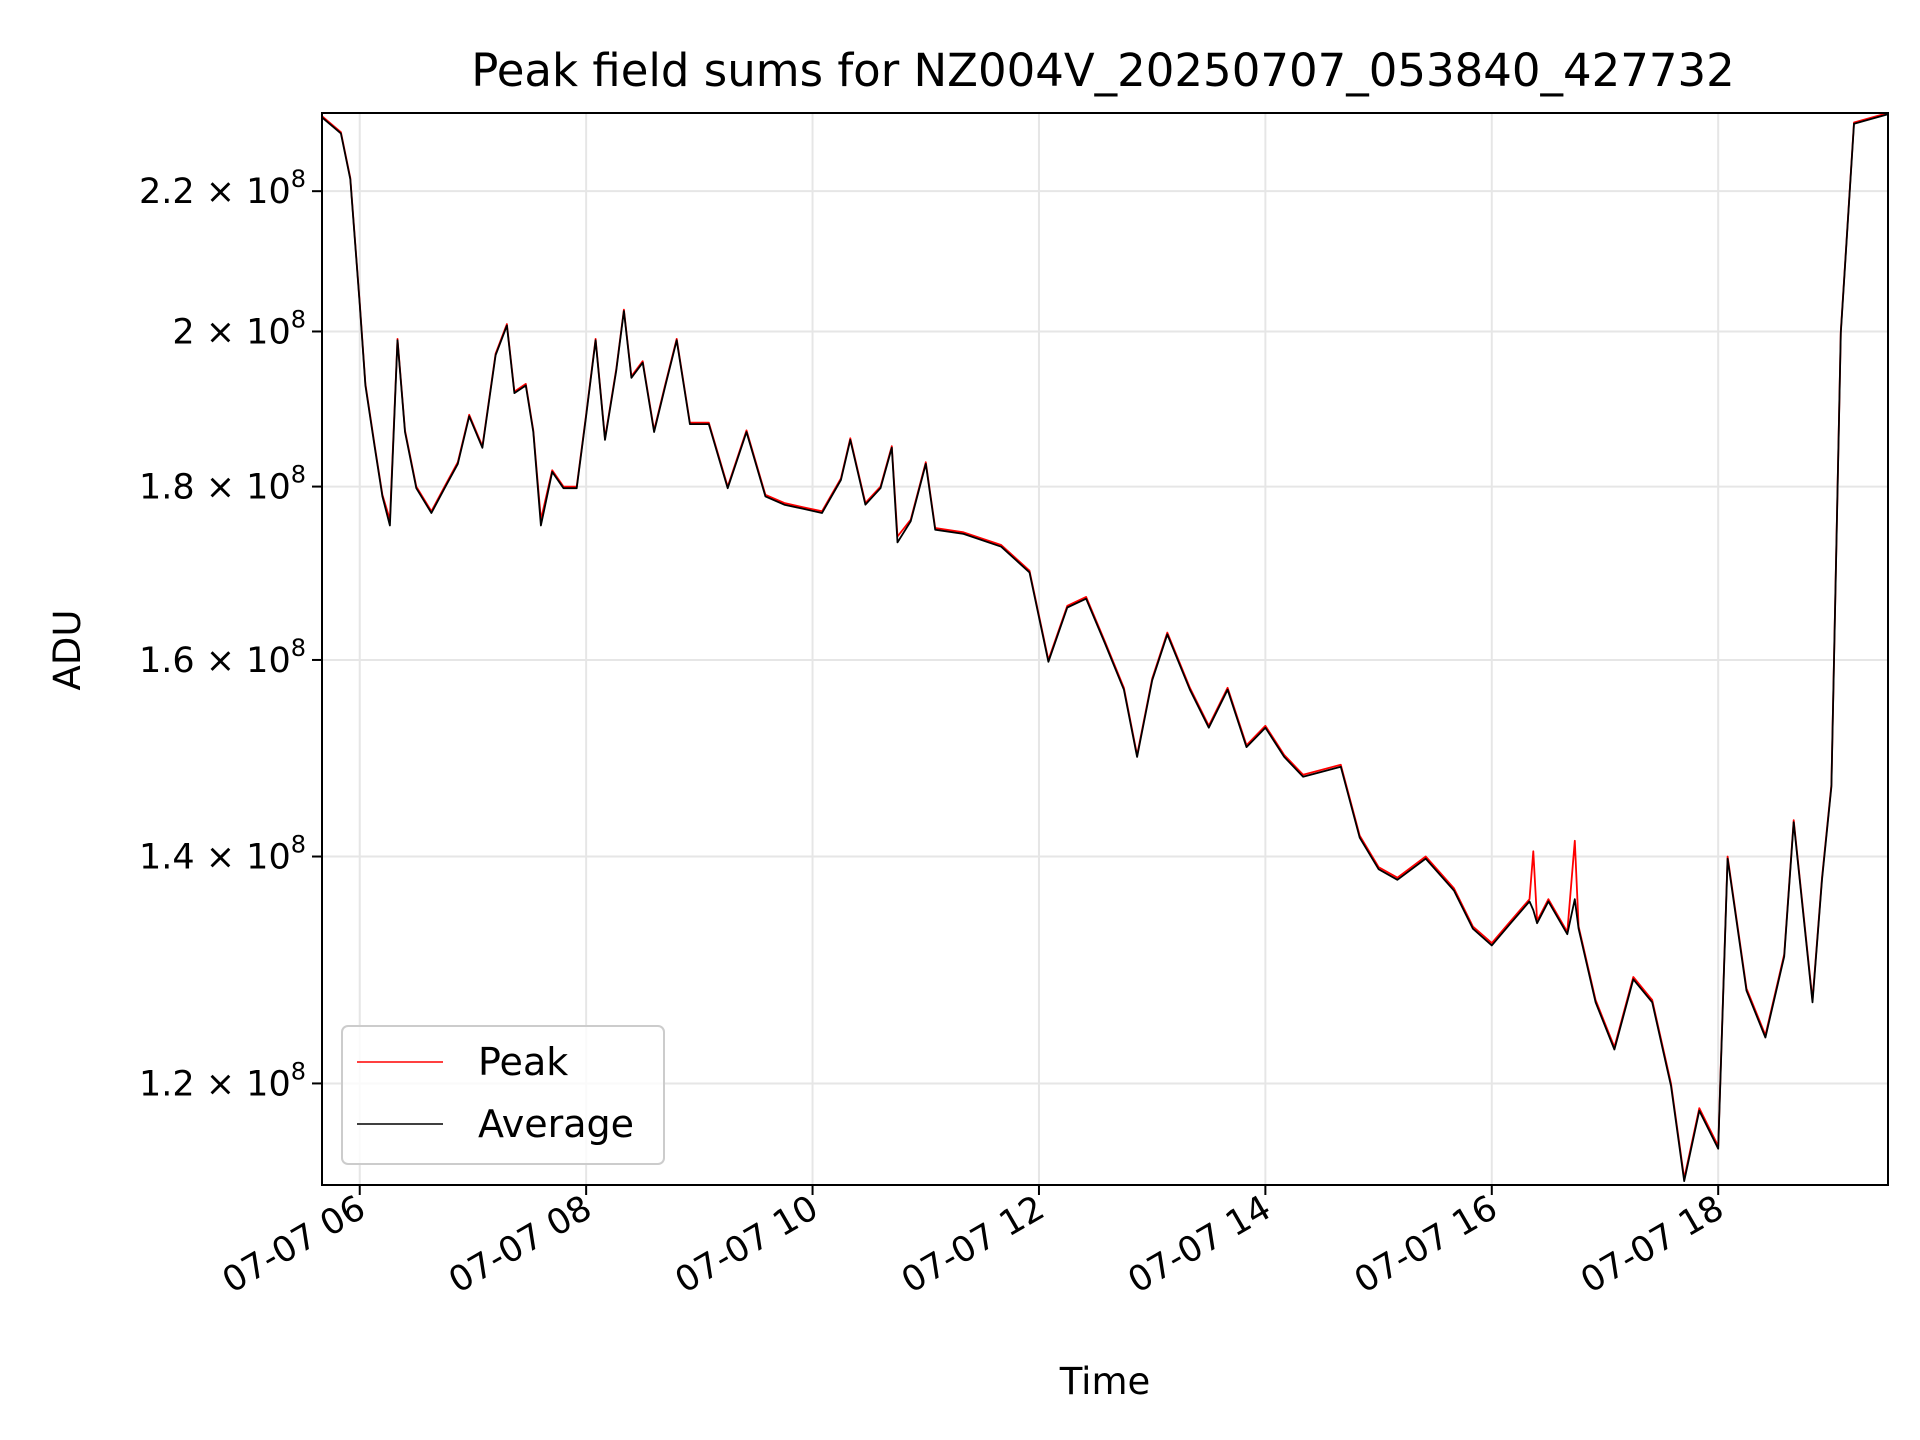  What do you see at coordinates (1105, 1381) in the screenshot?
I see `x-axis-label: Time` at bounding box center [1105, 1381].